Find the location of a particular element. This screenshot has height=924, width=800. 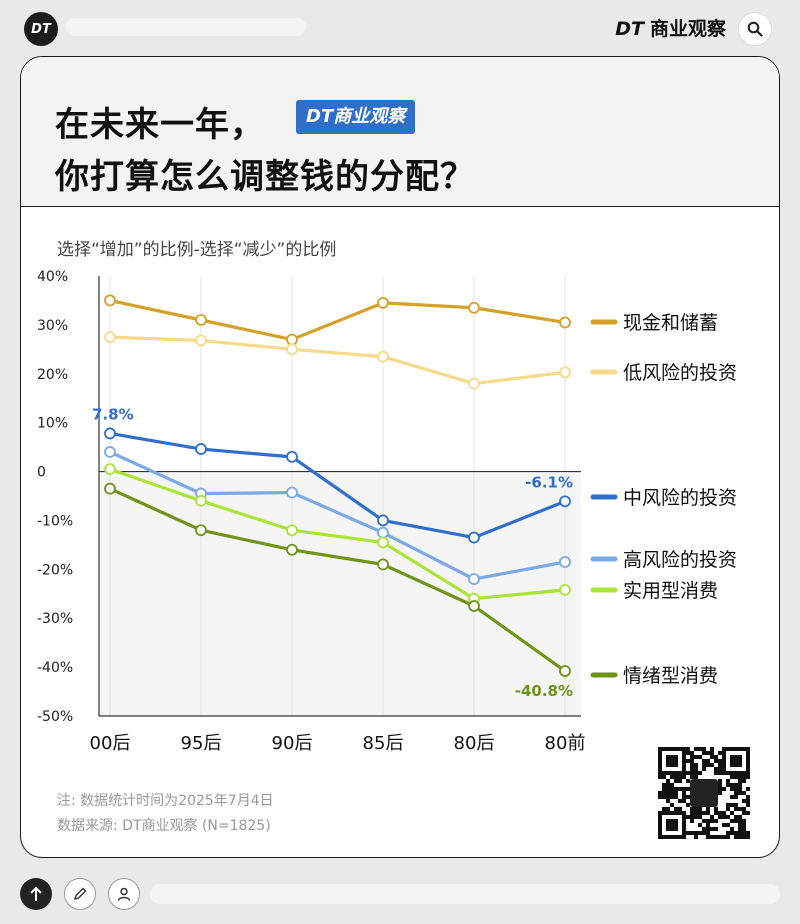

y-tick-label: 20% is located at coordinates (52, 375).